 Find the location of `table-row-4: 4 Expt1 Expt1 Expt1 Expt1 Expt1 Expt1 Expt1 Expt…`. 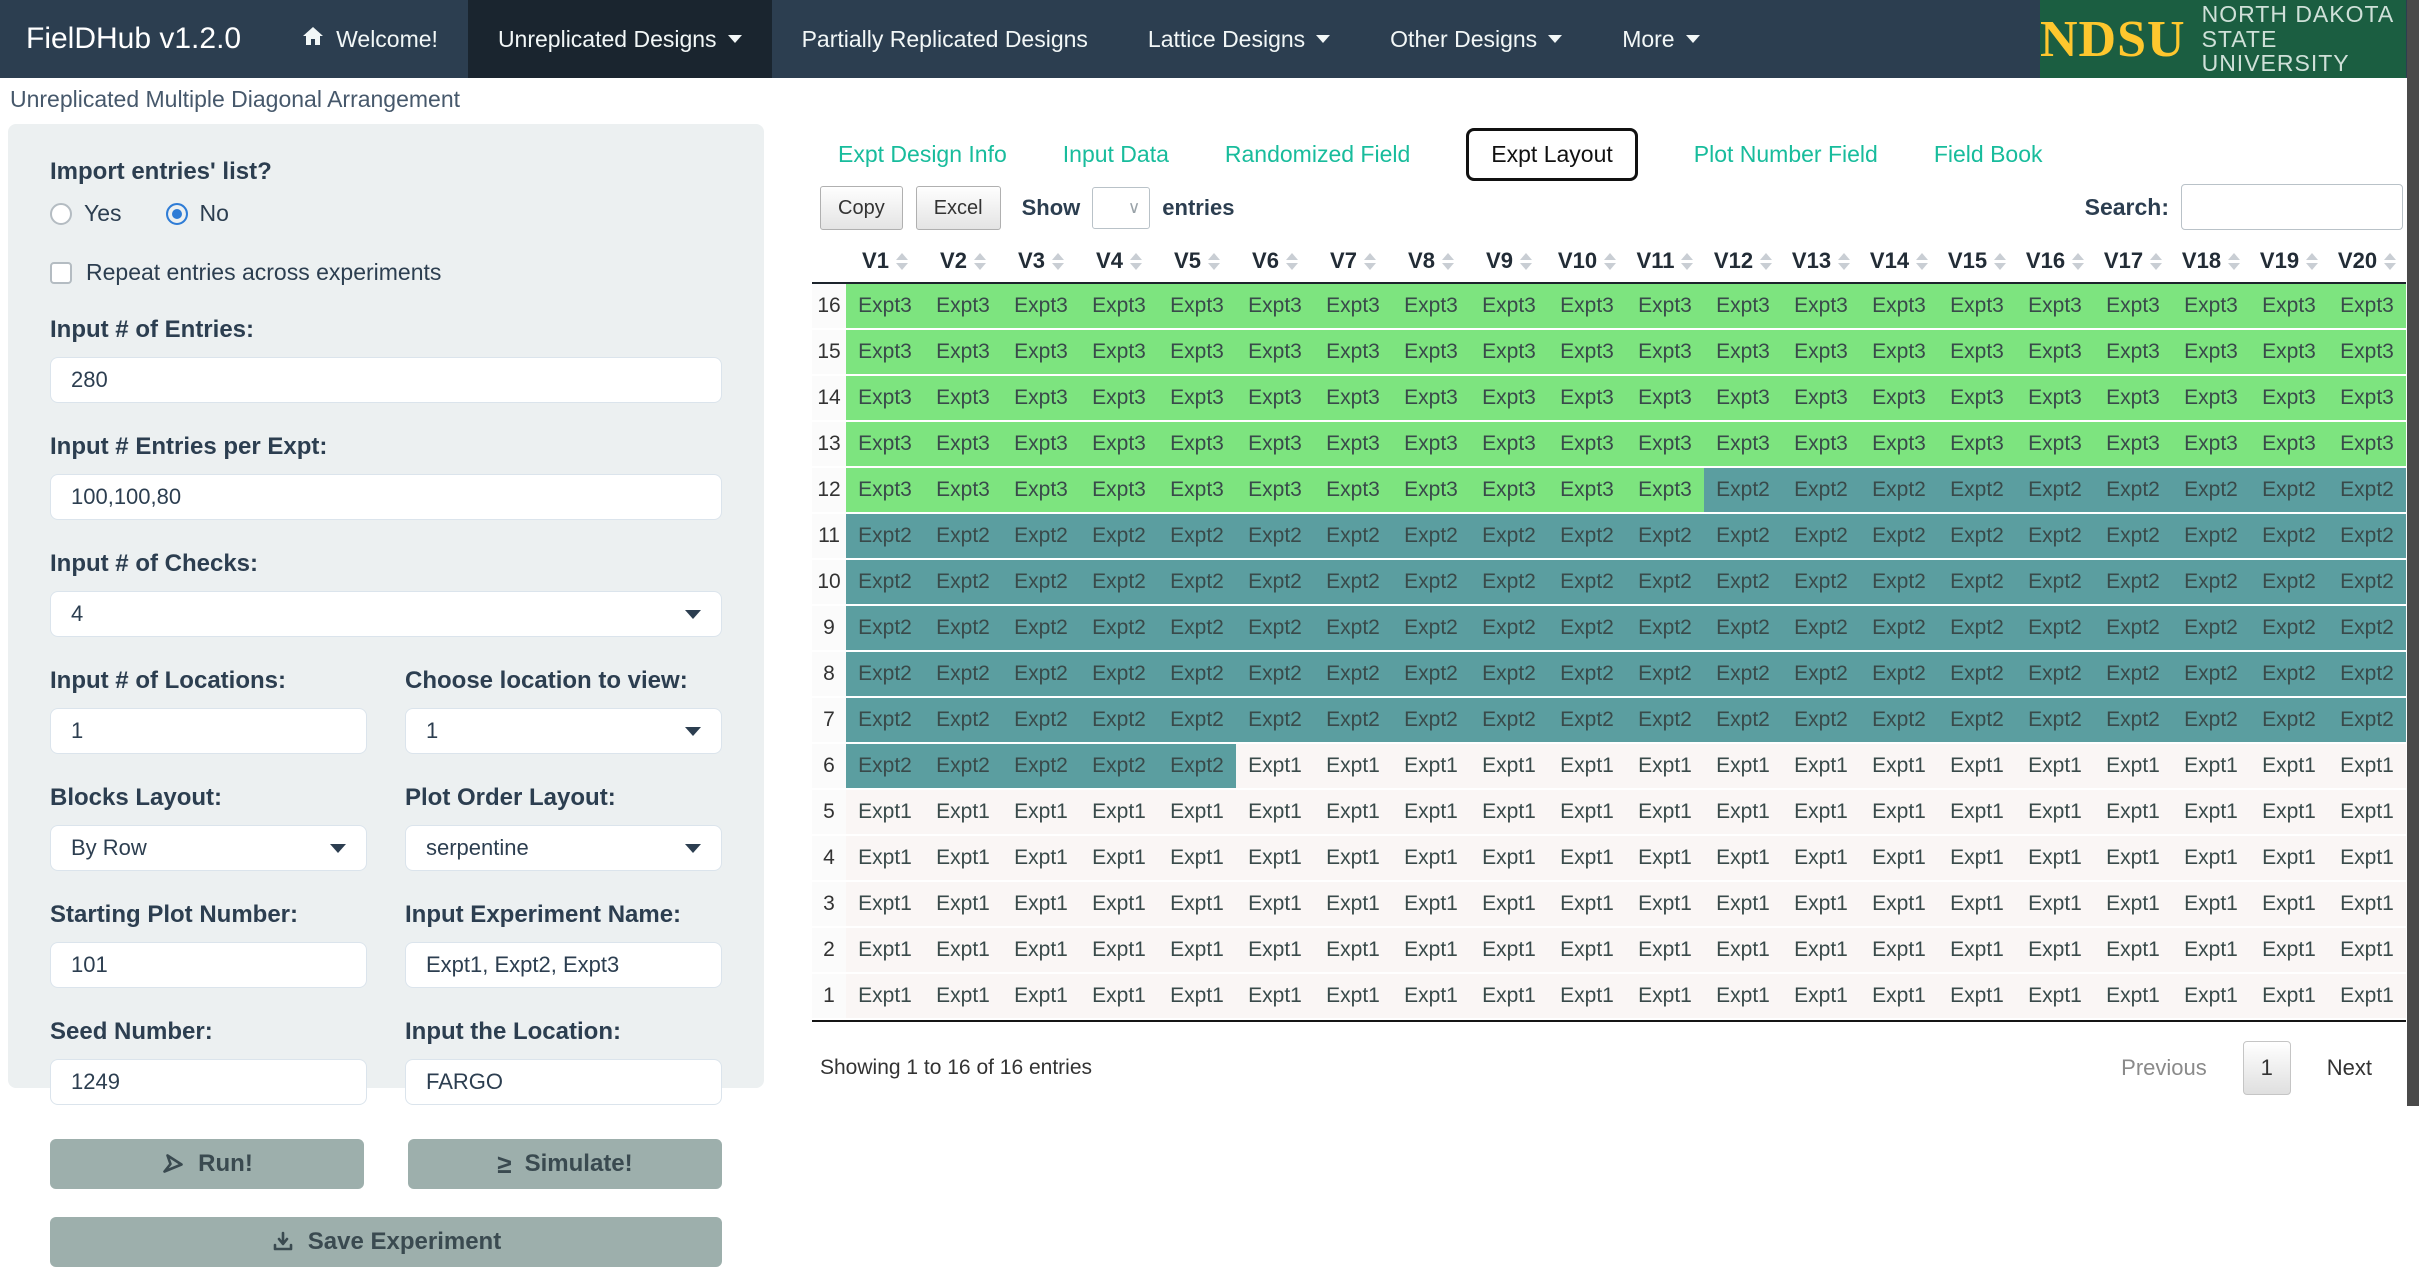

table-row-4: 4 Expt1 Expt1 Expt1 Expt1 Expt1 Expt1 Expt1 Expt… is located at coordinates (1609, 859).